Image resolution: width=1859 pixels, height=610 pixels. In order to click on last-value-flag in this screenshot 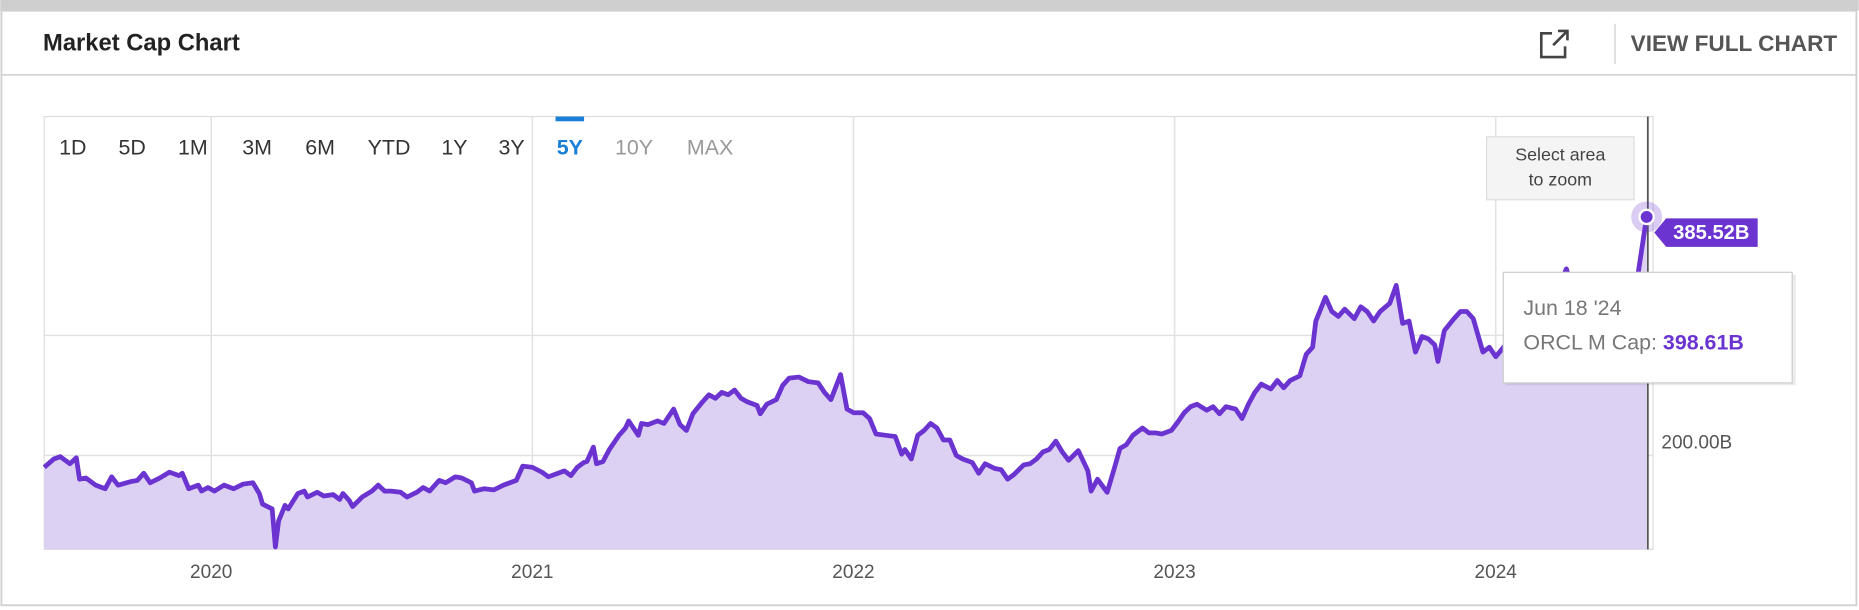, I will do `click(1706, 232)`.